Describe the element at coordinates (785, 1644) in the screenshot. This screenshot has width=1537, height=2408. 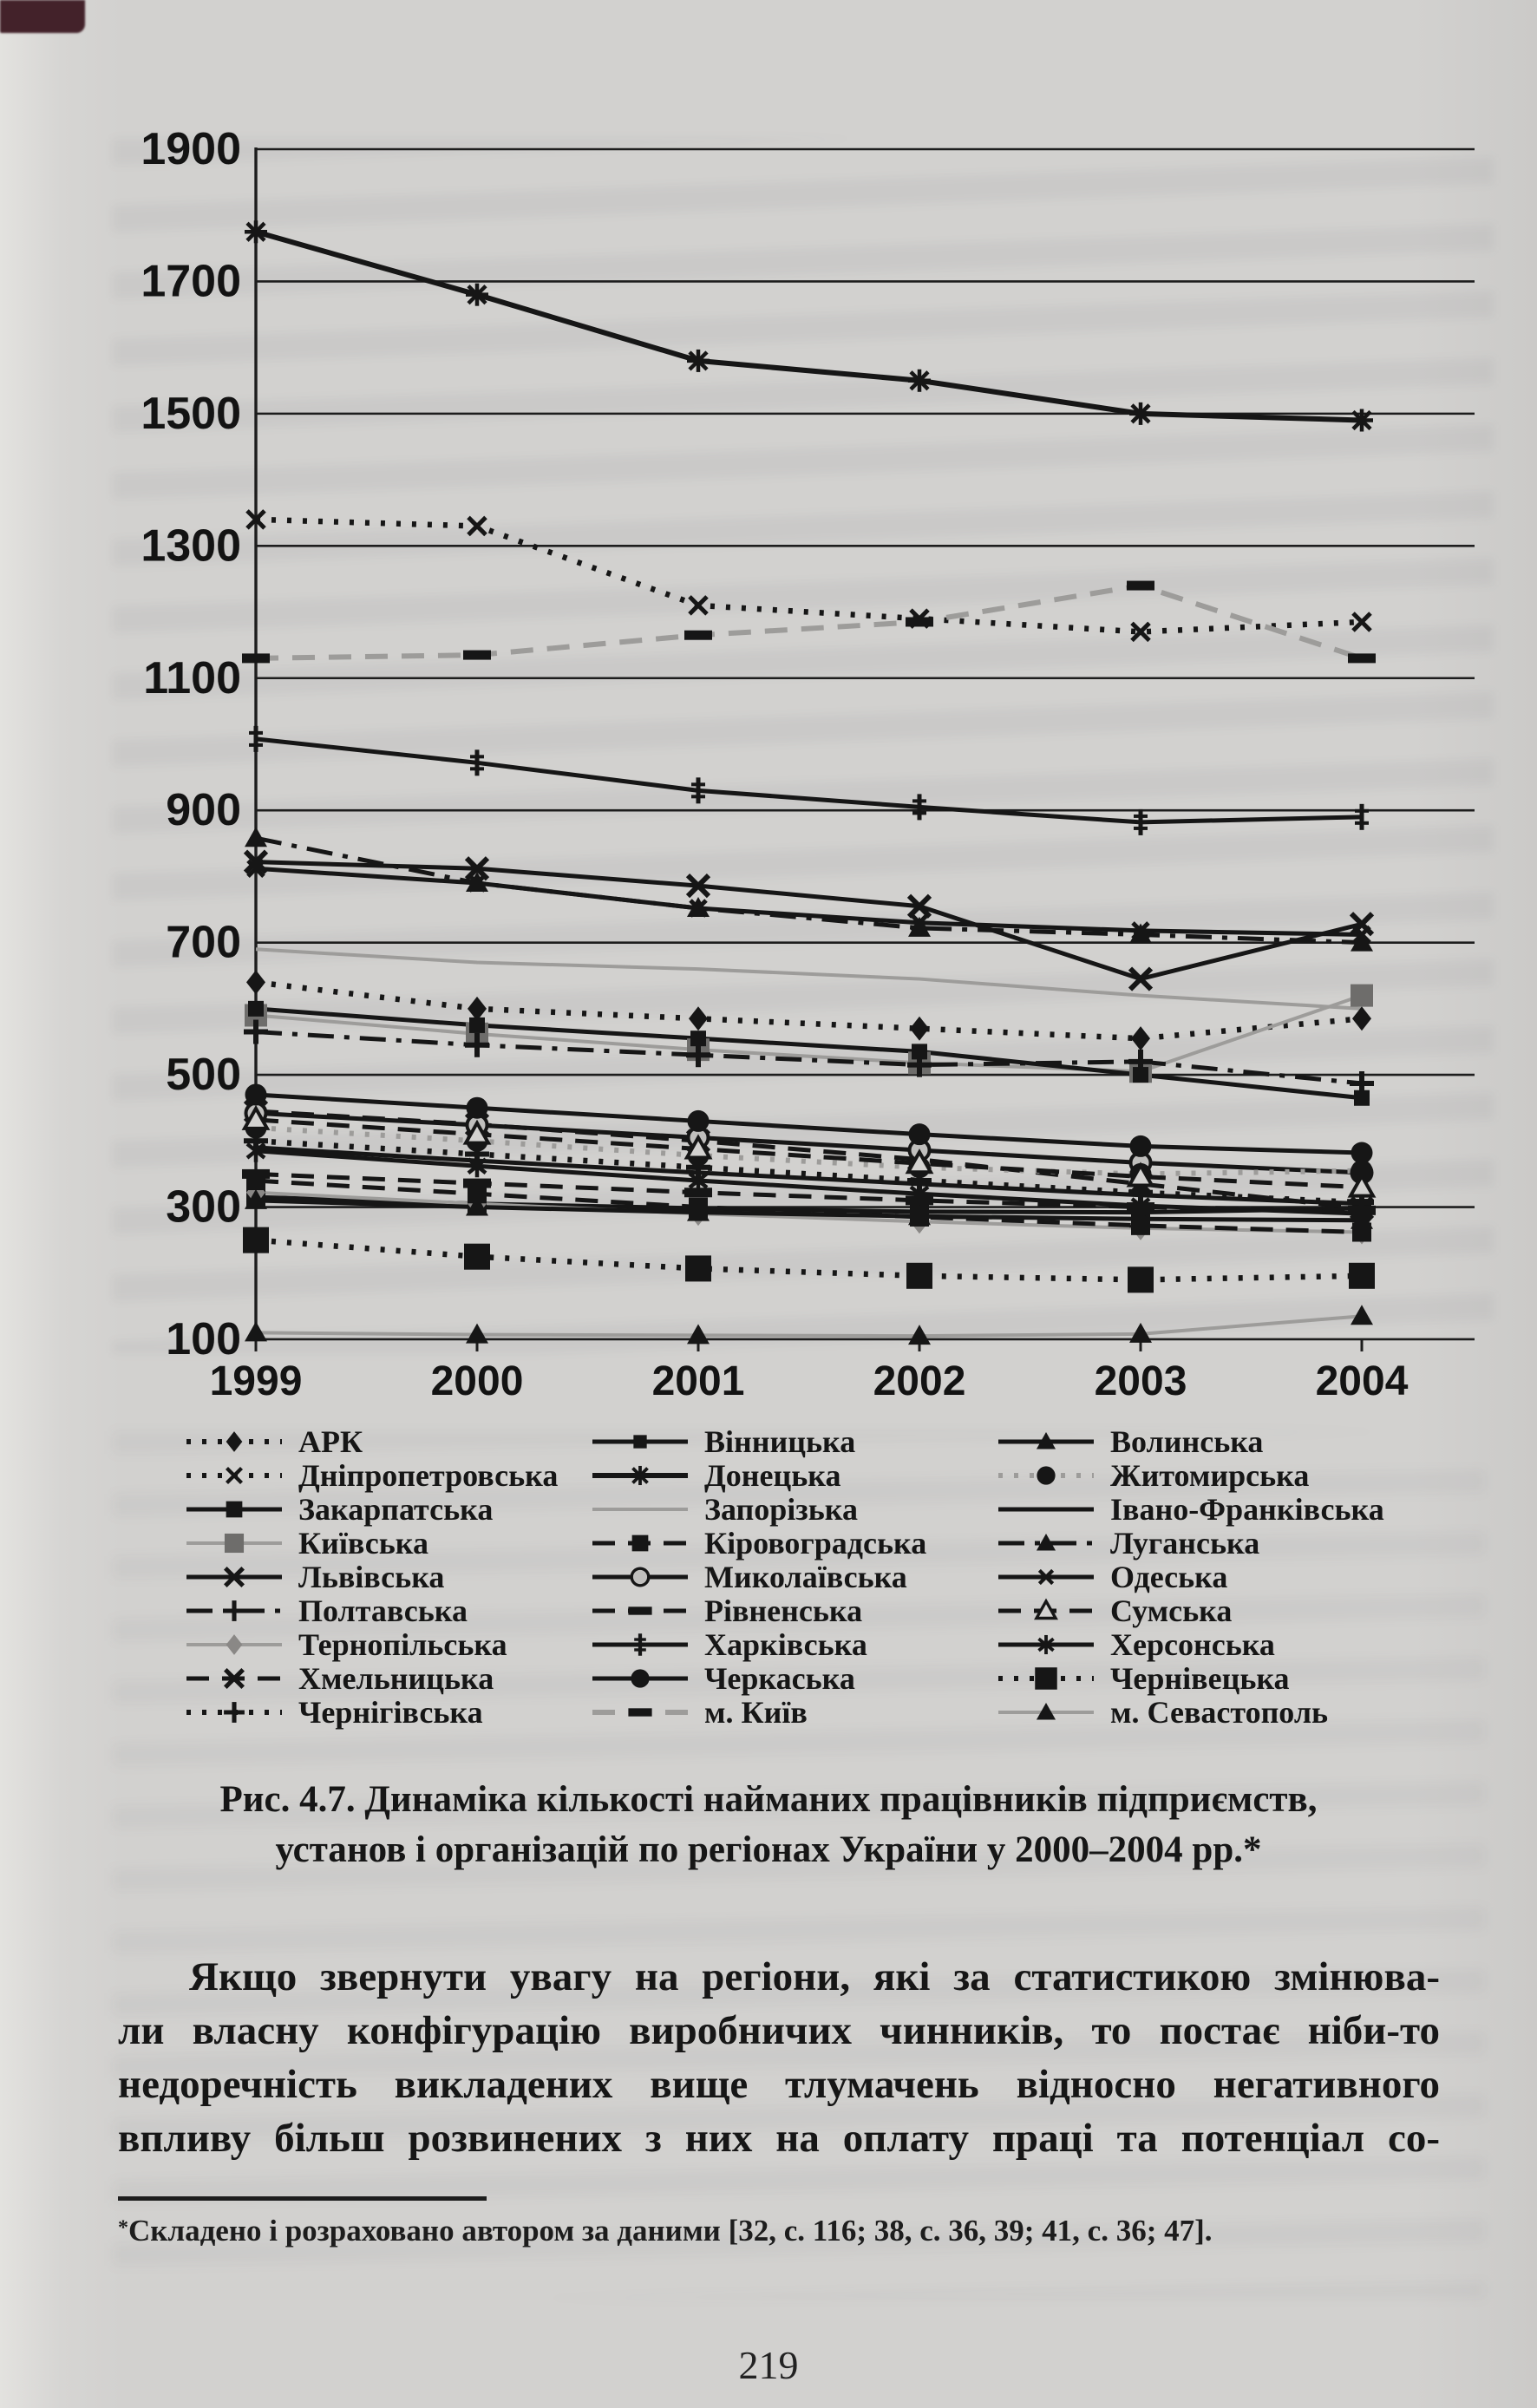
I see `legend-label: Харківська` at that location.